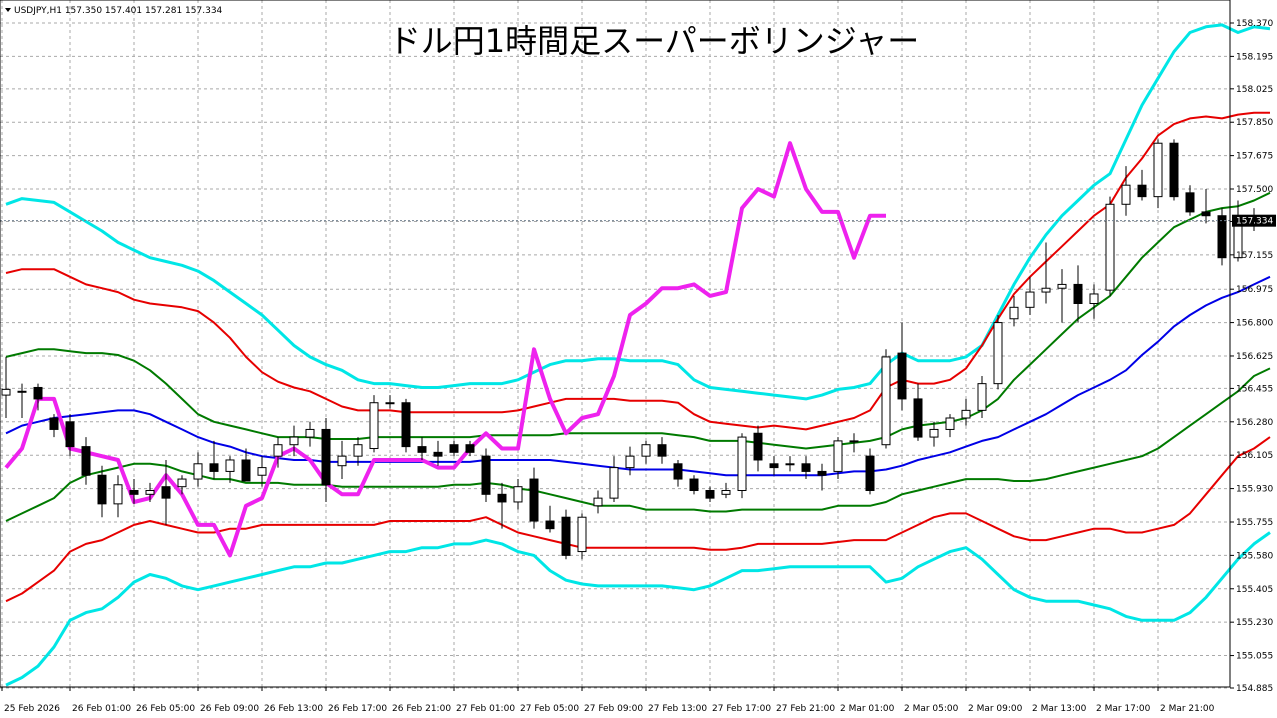 Image resolution: width=1277 pixels, height=718 pixels. Describe the element at coordinates (867, 709) in the screenshot. I see `x-tick-label: 2 Mar 01:00` at that location.